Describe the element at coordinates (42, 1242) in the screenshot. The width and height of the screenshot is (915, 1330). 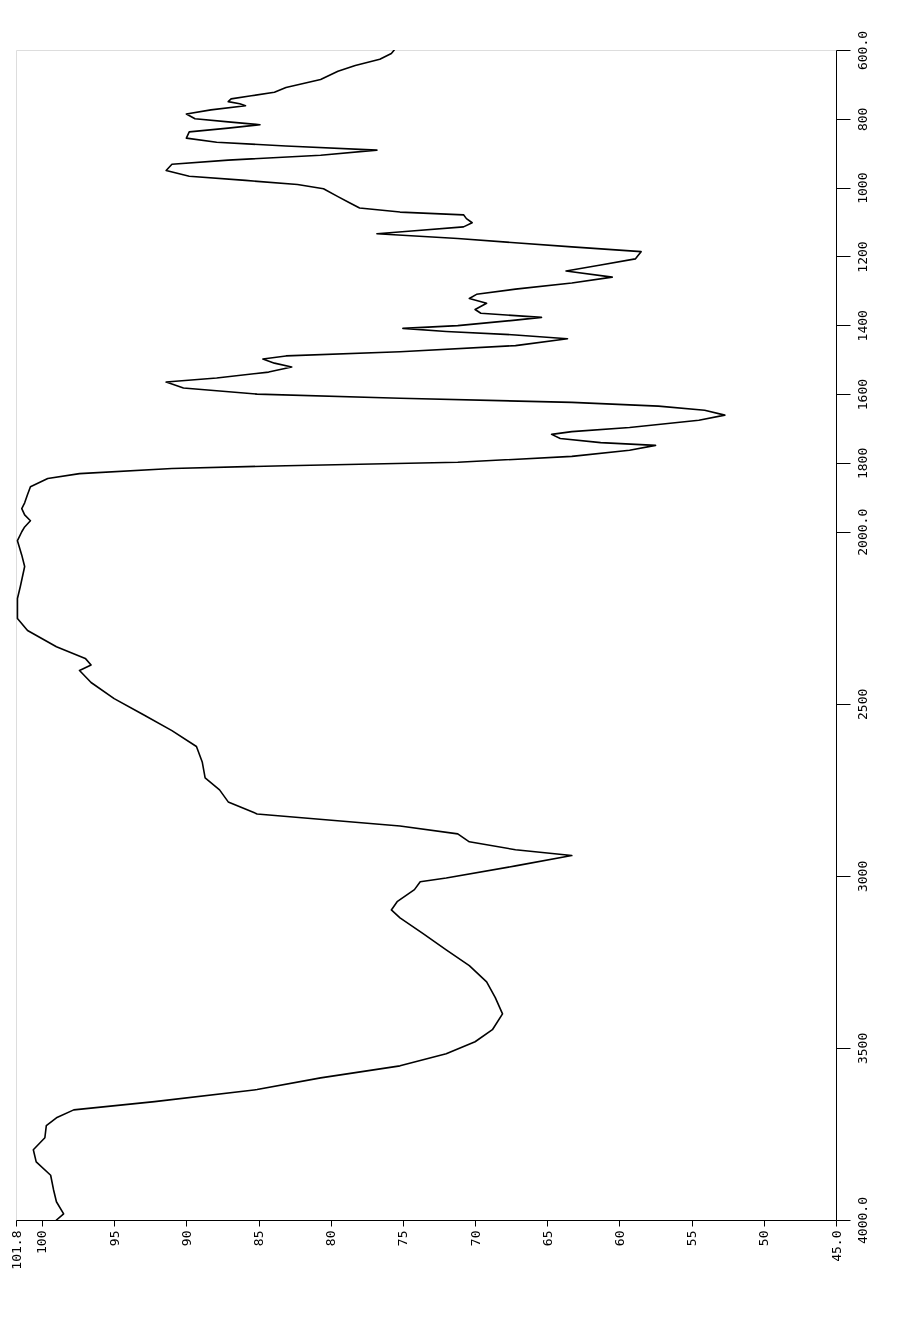
I see `x-tick-label: 100` at that location.